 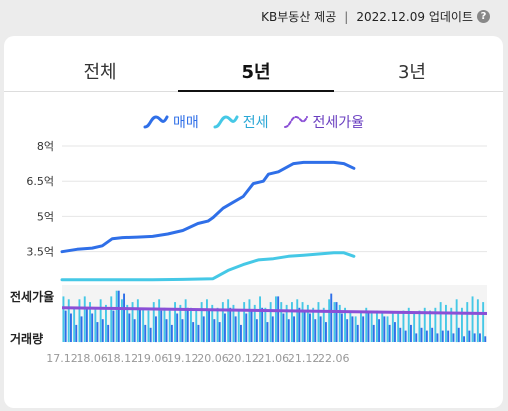 I want to click on legend-sale: 매매, so click(x=171, y=122).